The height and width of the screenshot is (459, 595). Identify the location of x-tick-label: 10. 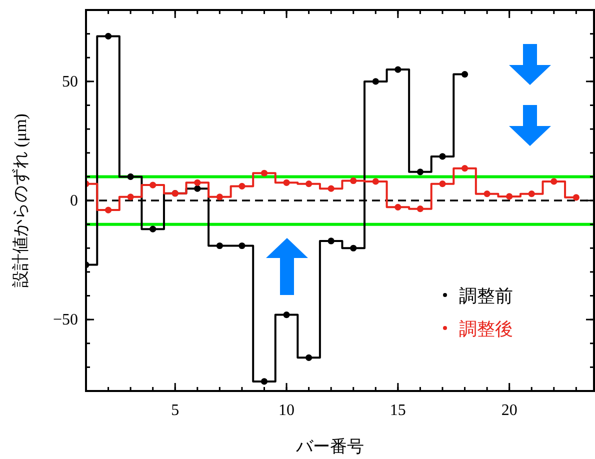
(286, 410).